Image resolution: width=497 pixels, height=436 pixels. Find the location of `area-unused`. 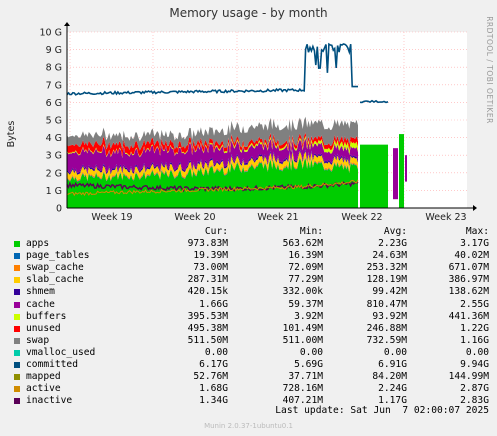

area-unused is located at coordinates (212, 145).